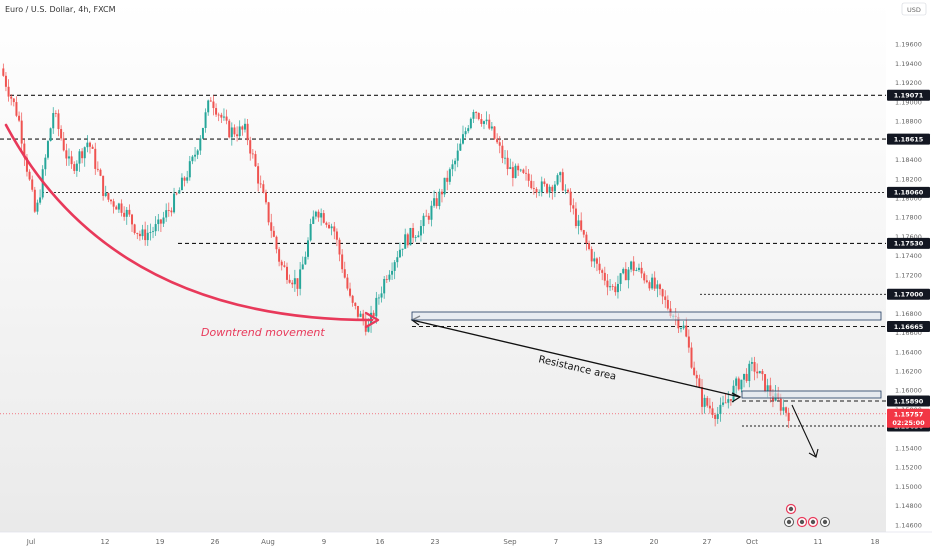  What do you see at coordinates (908, 218) in the screenshot?
I see `price-tick: 1.17800` at bounding box center [908, 218].